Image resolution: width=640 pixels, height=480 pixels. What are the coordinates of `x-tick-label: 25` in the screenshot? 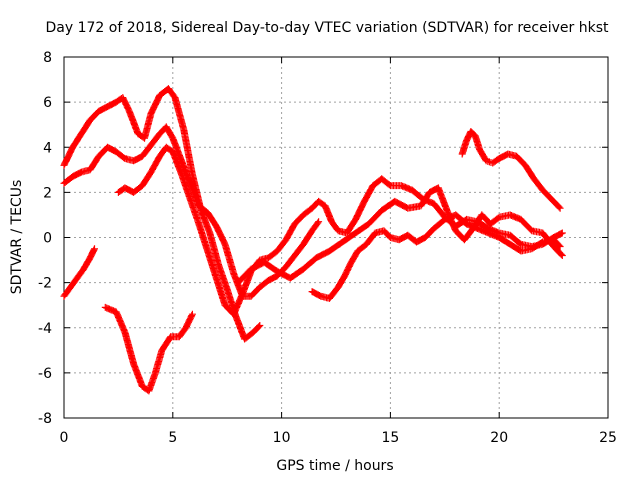 It's located at (608, 438).